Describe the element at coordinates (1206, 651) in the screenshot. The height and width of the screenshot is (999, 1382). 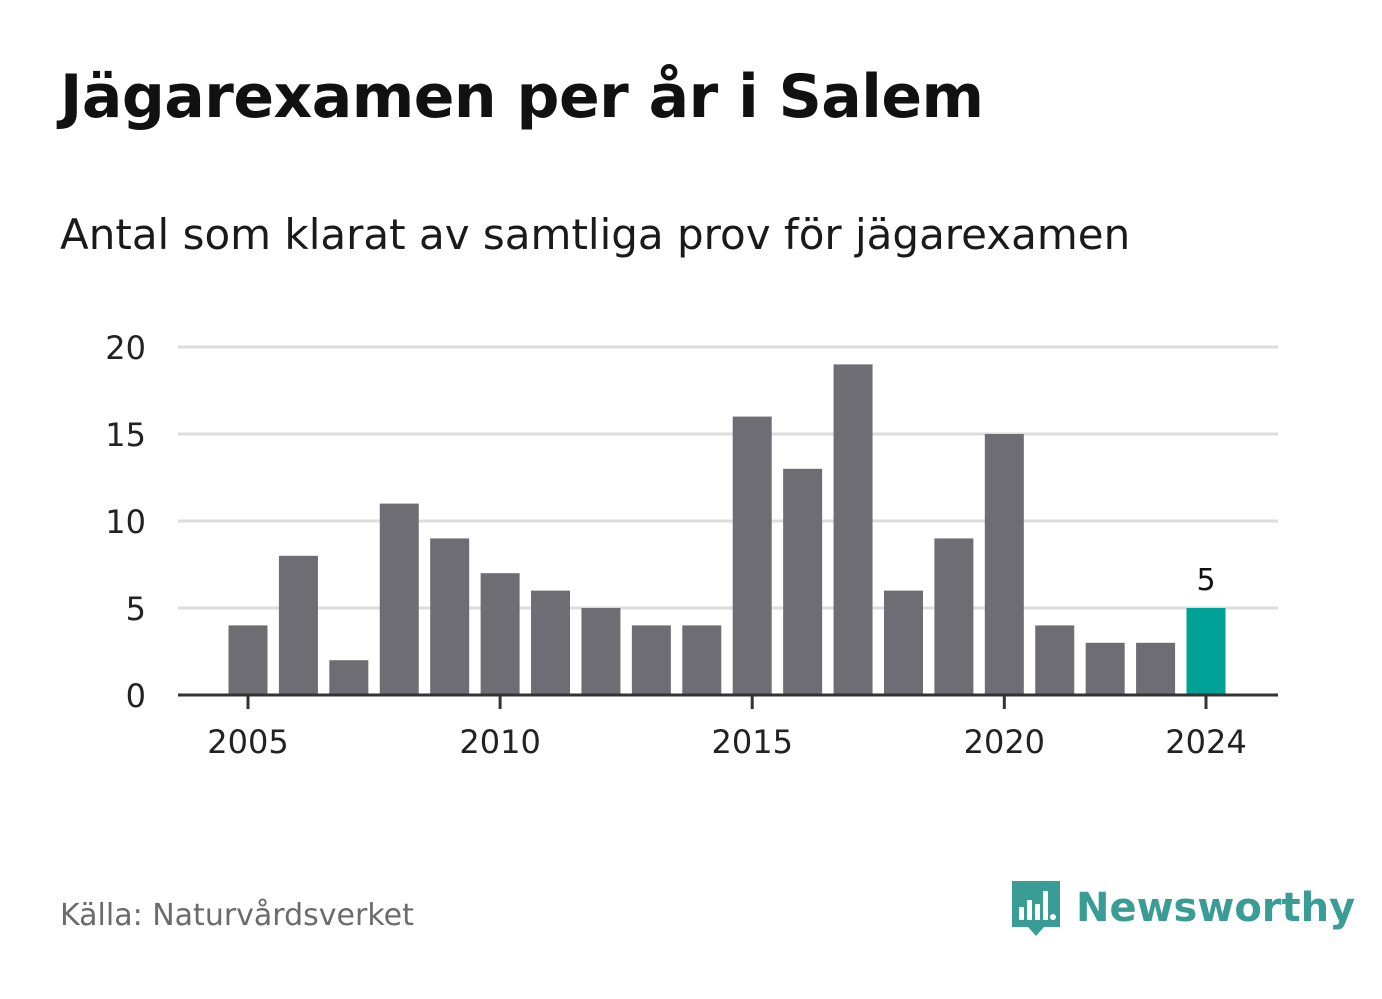
I see `bar-highlight` at that location.